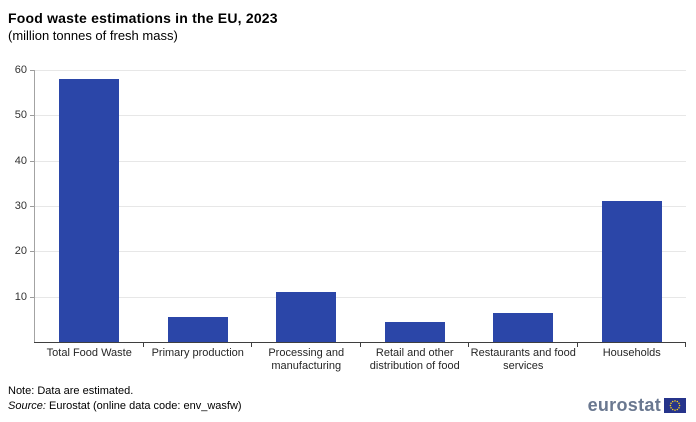 This screenshot has height=422, width=696. I want to click on eurostat-logo: eurostat, so click(637, 405).